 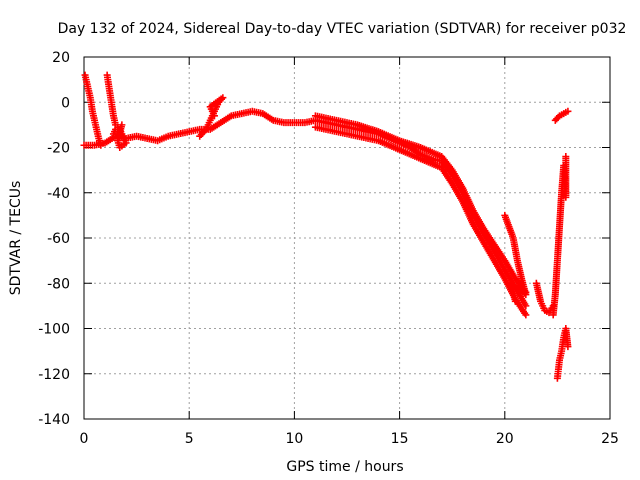 What do you see at coordinates (54, 375) in the screenshot?
I see `y-tick-label: -120` at bounding box center [54, 375].